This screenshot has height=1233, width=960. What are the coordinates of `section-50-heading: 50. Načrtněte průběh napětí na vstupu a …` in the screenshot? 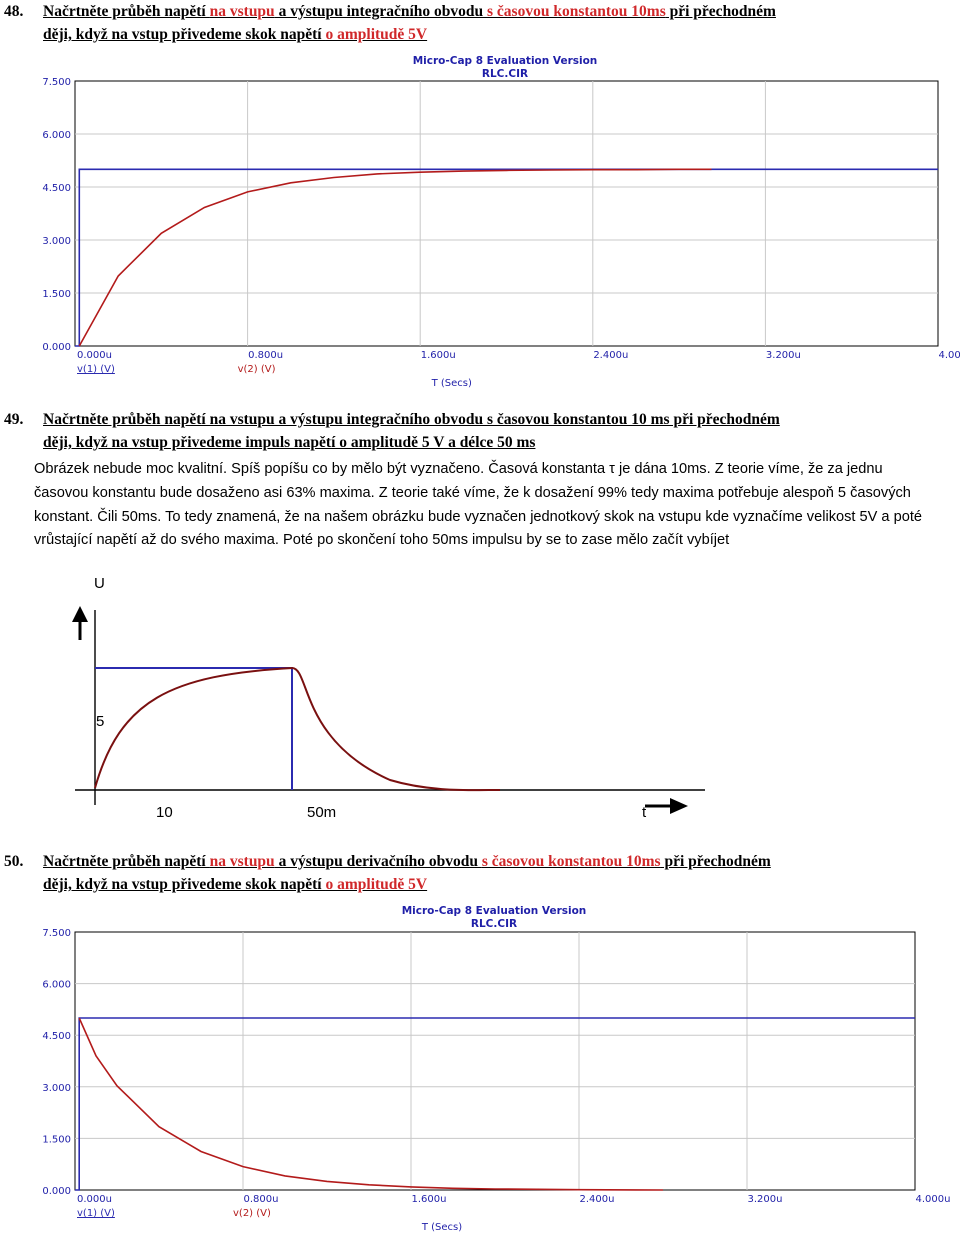 It's located at (474, 874).